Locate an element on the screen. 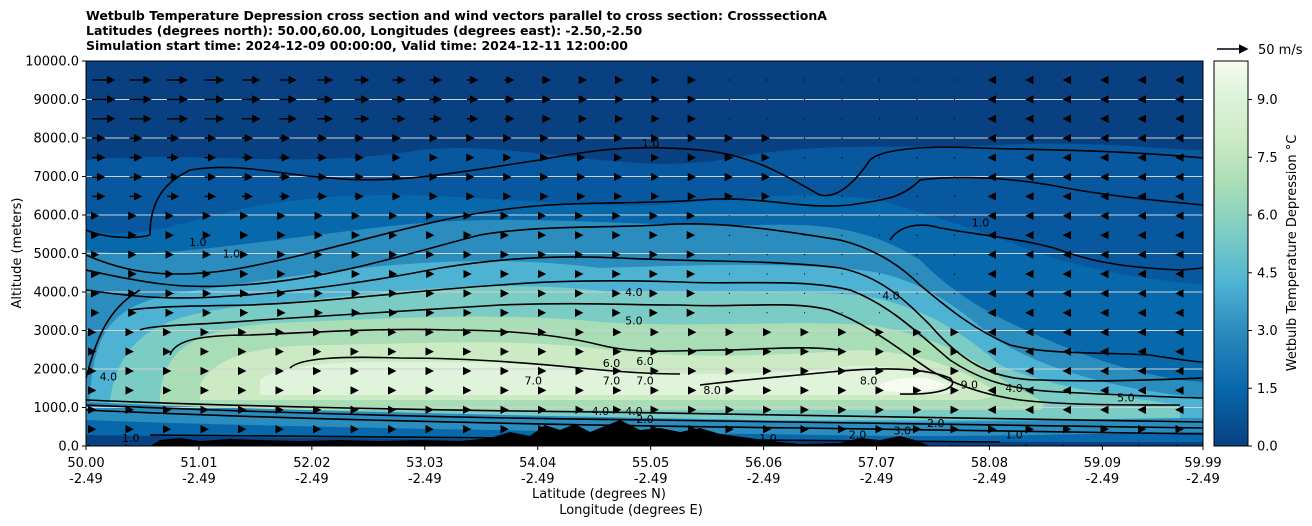 This screenshot has width=1312, height=526. y-tick-label: 1000.0 is located at coordinates (57, 408).